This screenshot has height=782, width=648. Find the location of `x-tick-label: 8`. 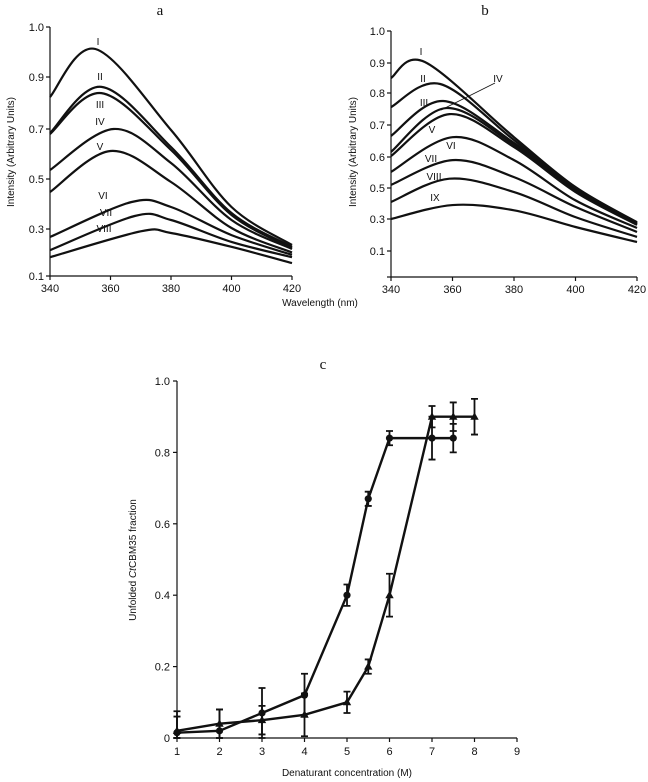

x-tick-label: 8 is located at coordinates (474, 752).